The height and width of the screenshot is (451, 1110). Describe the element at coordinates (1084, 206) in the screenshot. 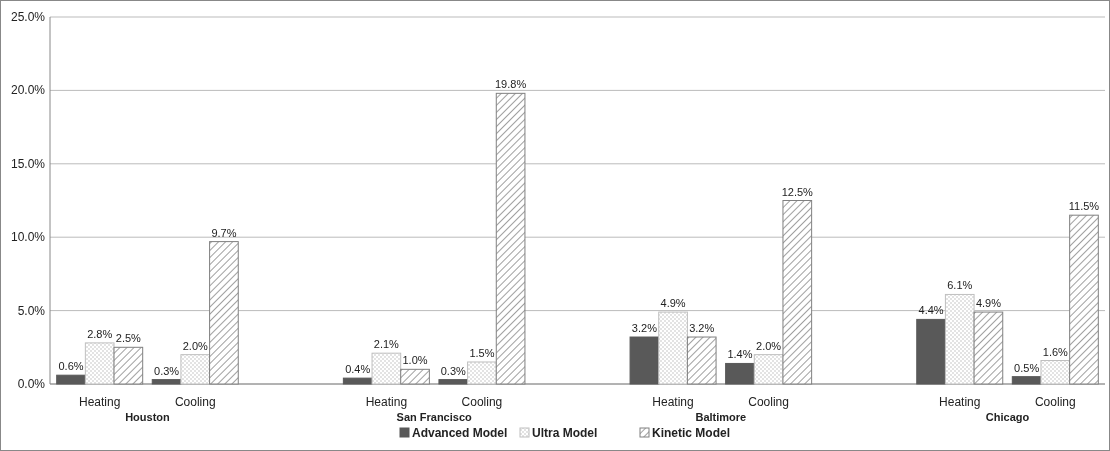

I see `data-label: 11.5%` at that location.